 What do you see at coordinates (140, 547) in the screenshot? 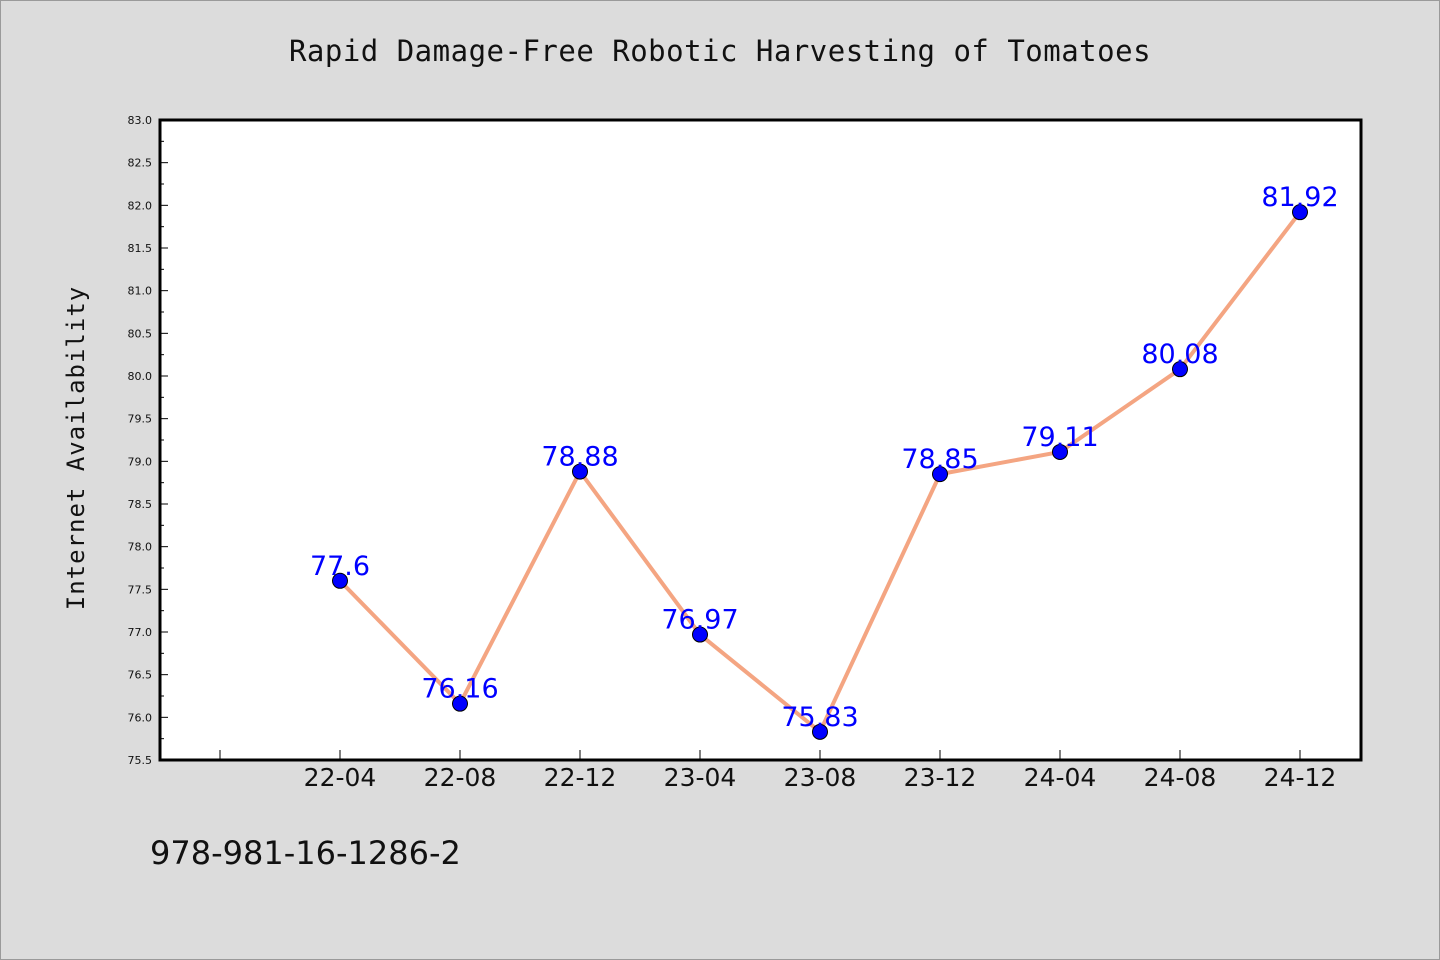
I see `y-tick-label: 78.0` at bounding box center [140, 547].